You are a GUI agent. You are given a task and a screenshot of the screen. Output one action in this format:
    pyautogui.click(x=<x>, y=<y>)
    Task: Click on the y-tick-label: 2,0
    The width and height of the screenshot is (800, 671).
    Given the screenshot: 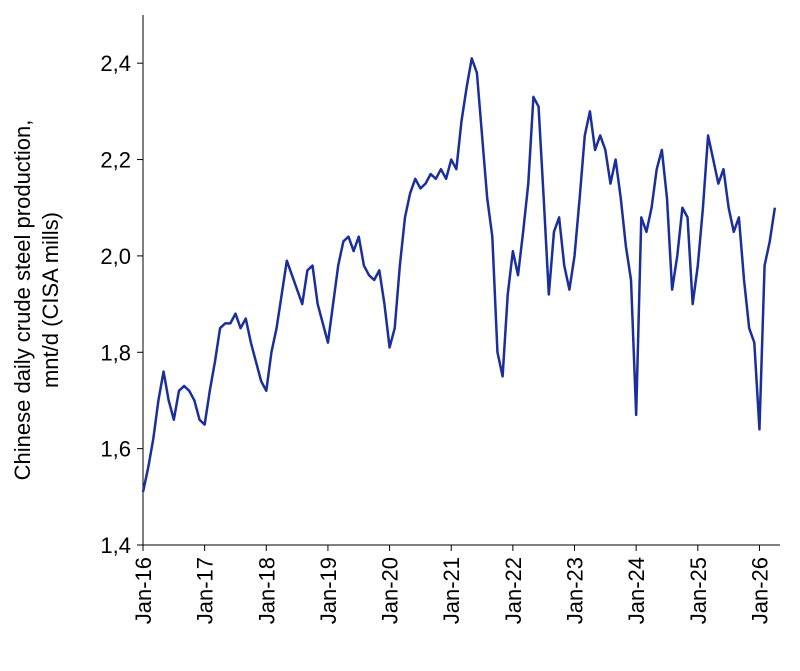 What is the action you would take?
    pyautogui.click(x=115, y=256)
    